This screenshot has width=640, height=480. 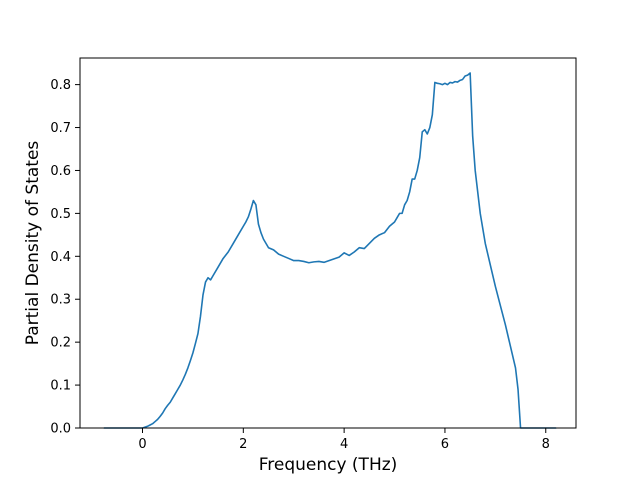 I want to click on y-axis-ticks: 0.0 0.1 0.2 0.3 0.4 0.5 0.6 0.7 0.8, so click(x=65, y=257).